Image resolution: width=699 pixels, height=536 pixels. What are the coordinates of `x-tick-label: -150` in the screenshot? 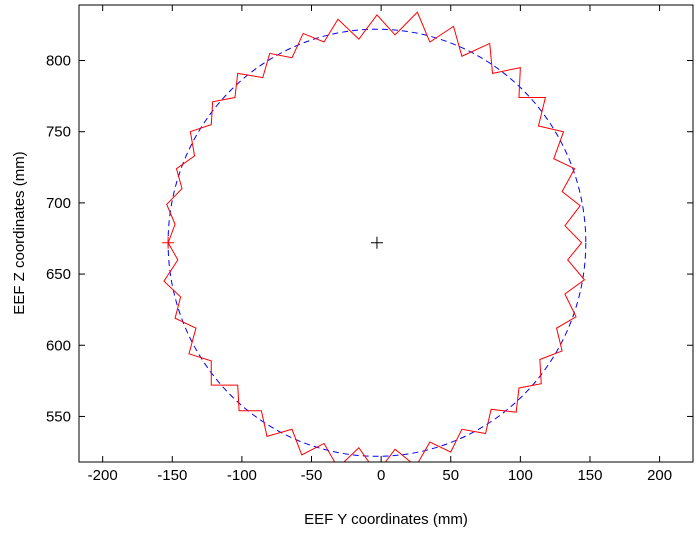 It's located at (172, 475).